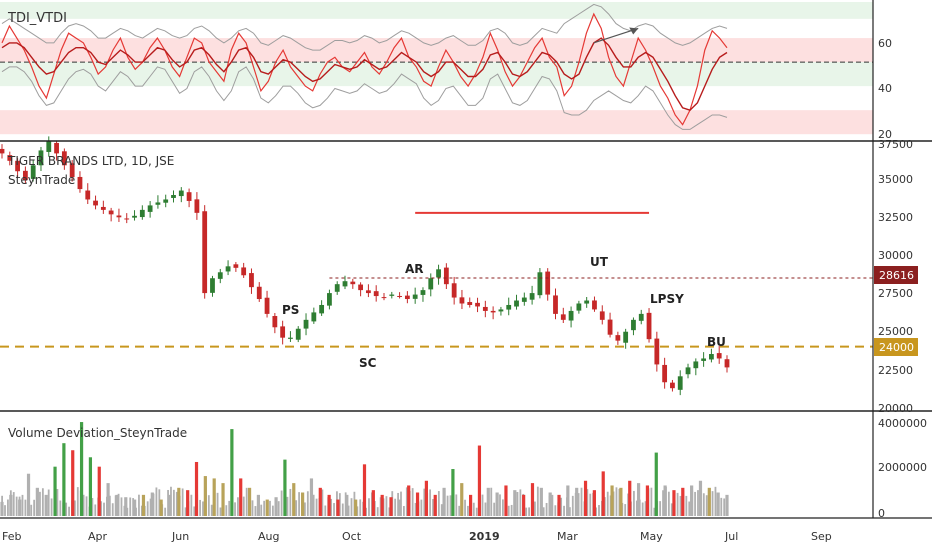 This screenshot has width=932, height=550. What do you see at coordinates (902, 467) in the screenshot?
I see `volume-axis-label: 2000000` at bounding box center [902, 467].